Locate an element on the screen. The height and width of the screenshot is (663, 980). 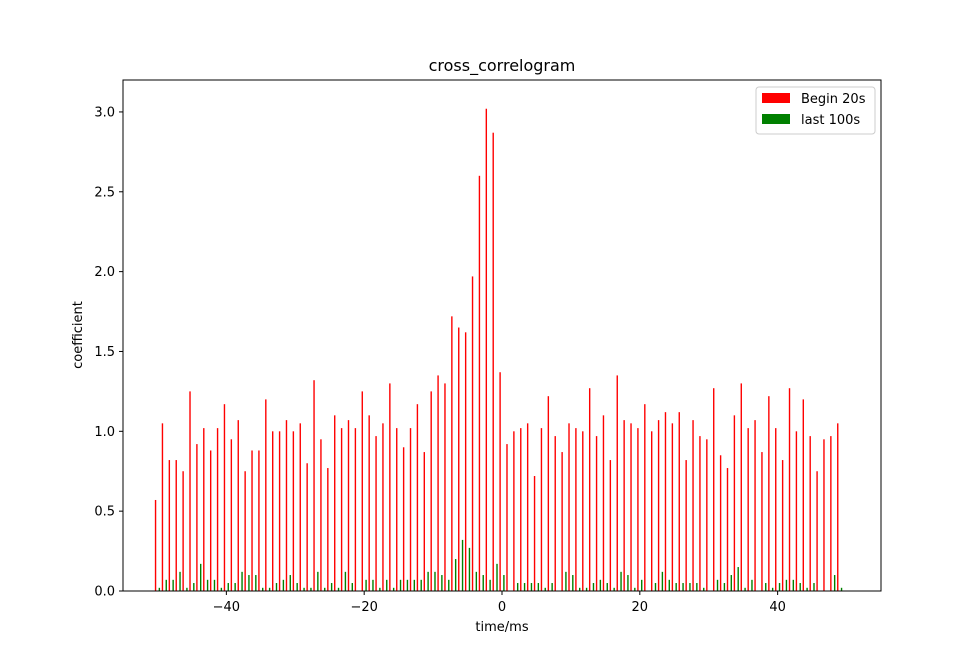
x-tick-label: 20 is located at coordinates (640, 607).